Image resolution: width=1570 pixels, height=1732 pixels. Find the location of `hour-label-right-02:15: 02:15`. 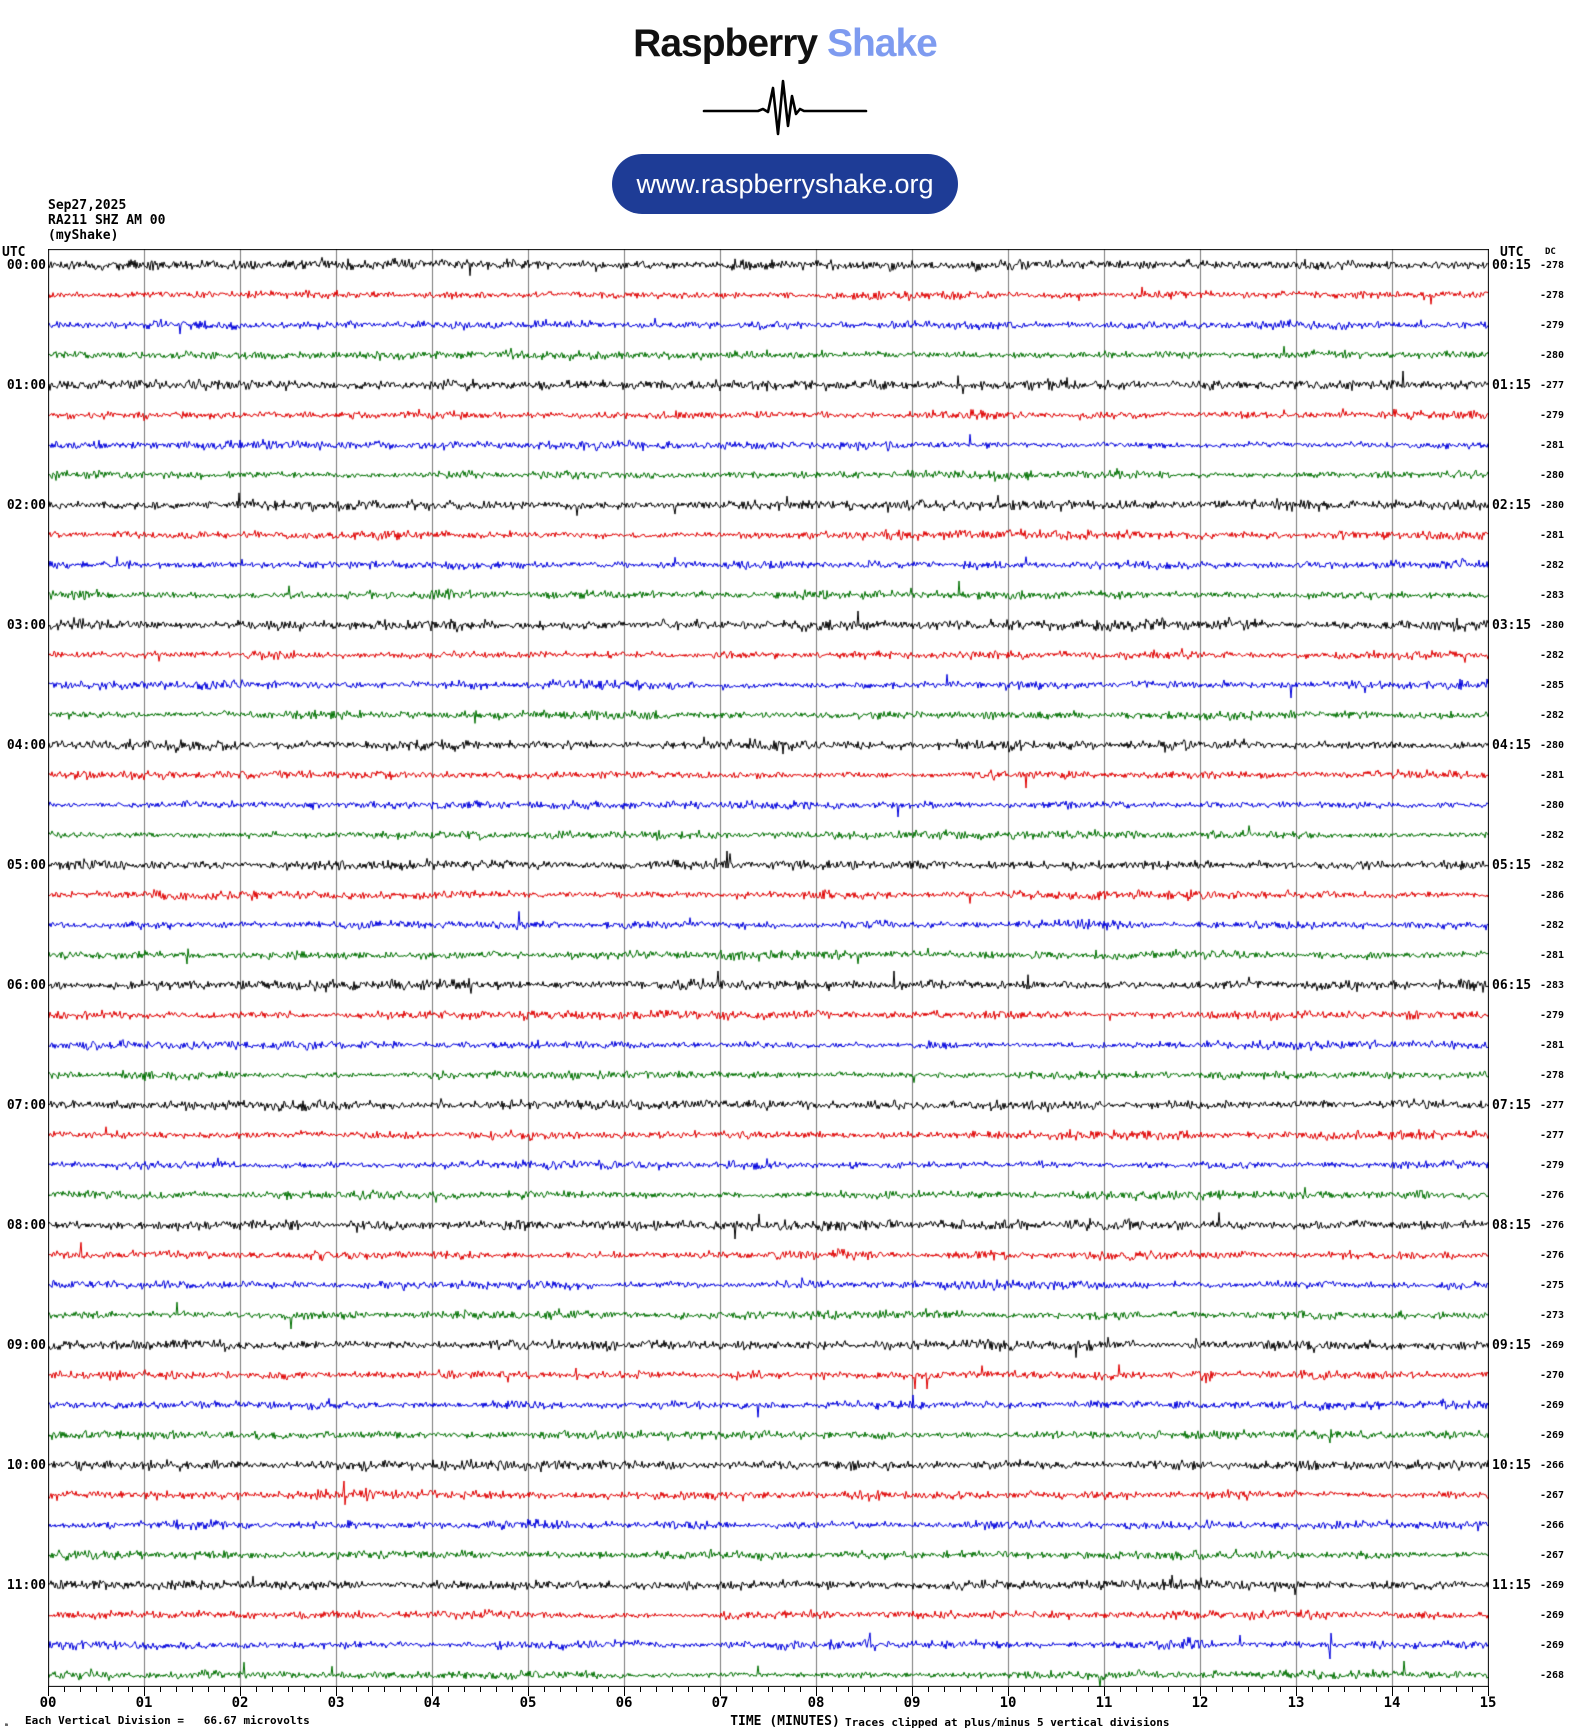

hour-label-right-02:15: 02:15 is located at coordinates (1512, 505).